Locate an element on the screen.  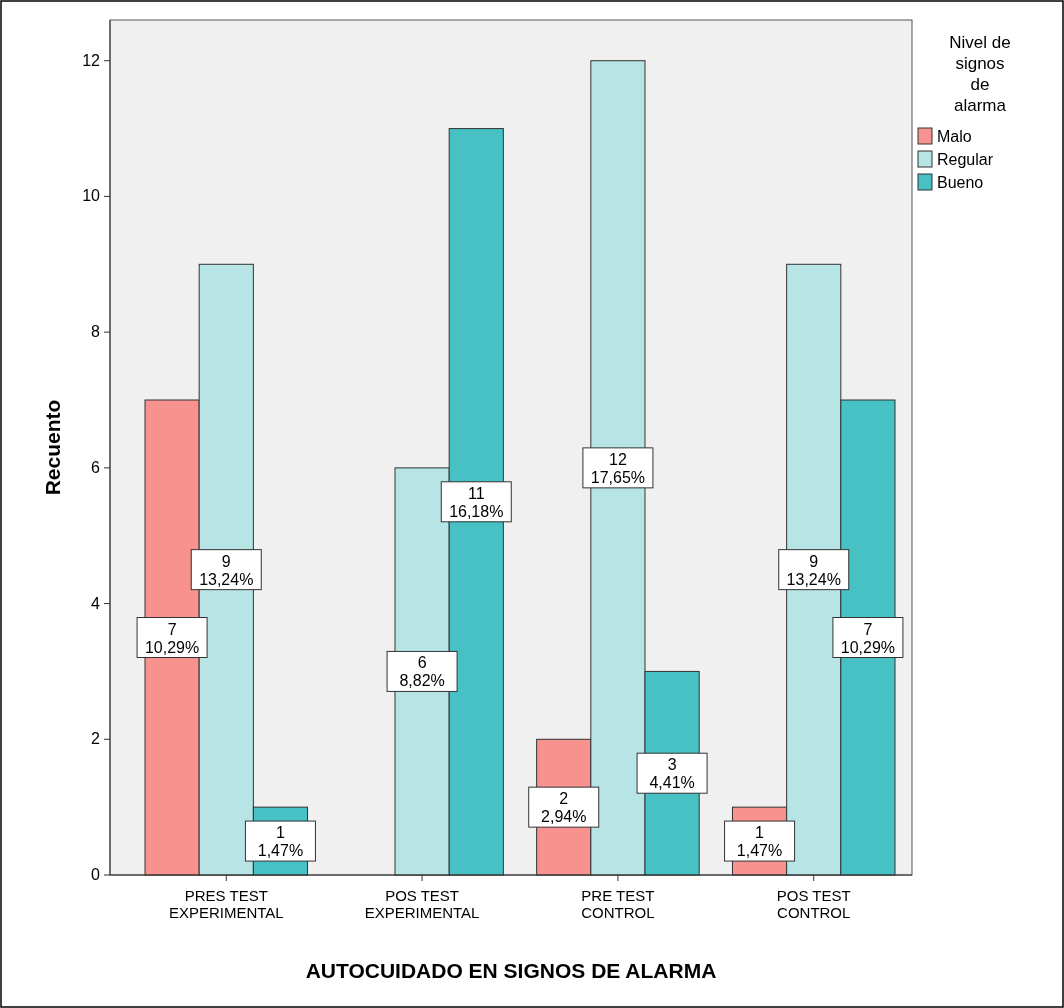
legend-title: Nivel de signos de alarma is located at coordinates (980, 74).